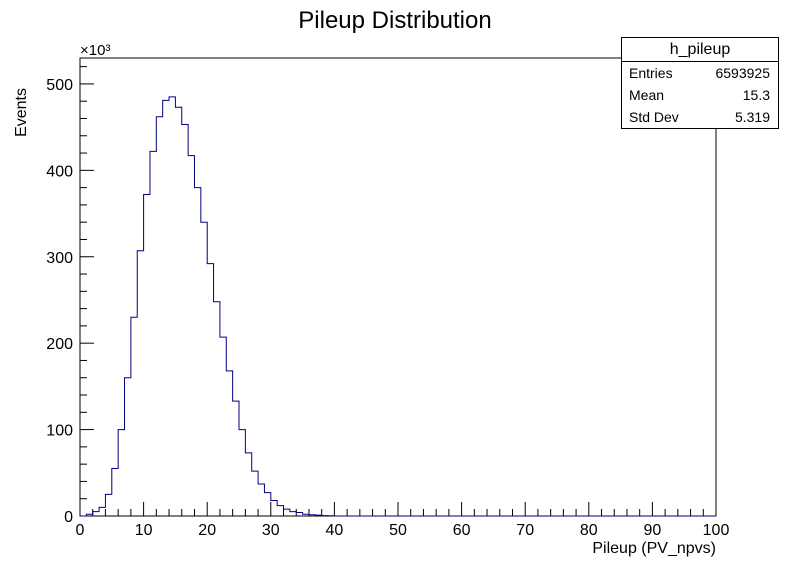 This screenshot has width=796, height=572. I want to click on x-tick-label: 0, so click(80, 530).